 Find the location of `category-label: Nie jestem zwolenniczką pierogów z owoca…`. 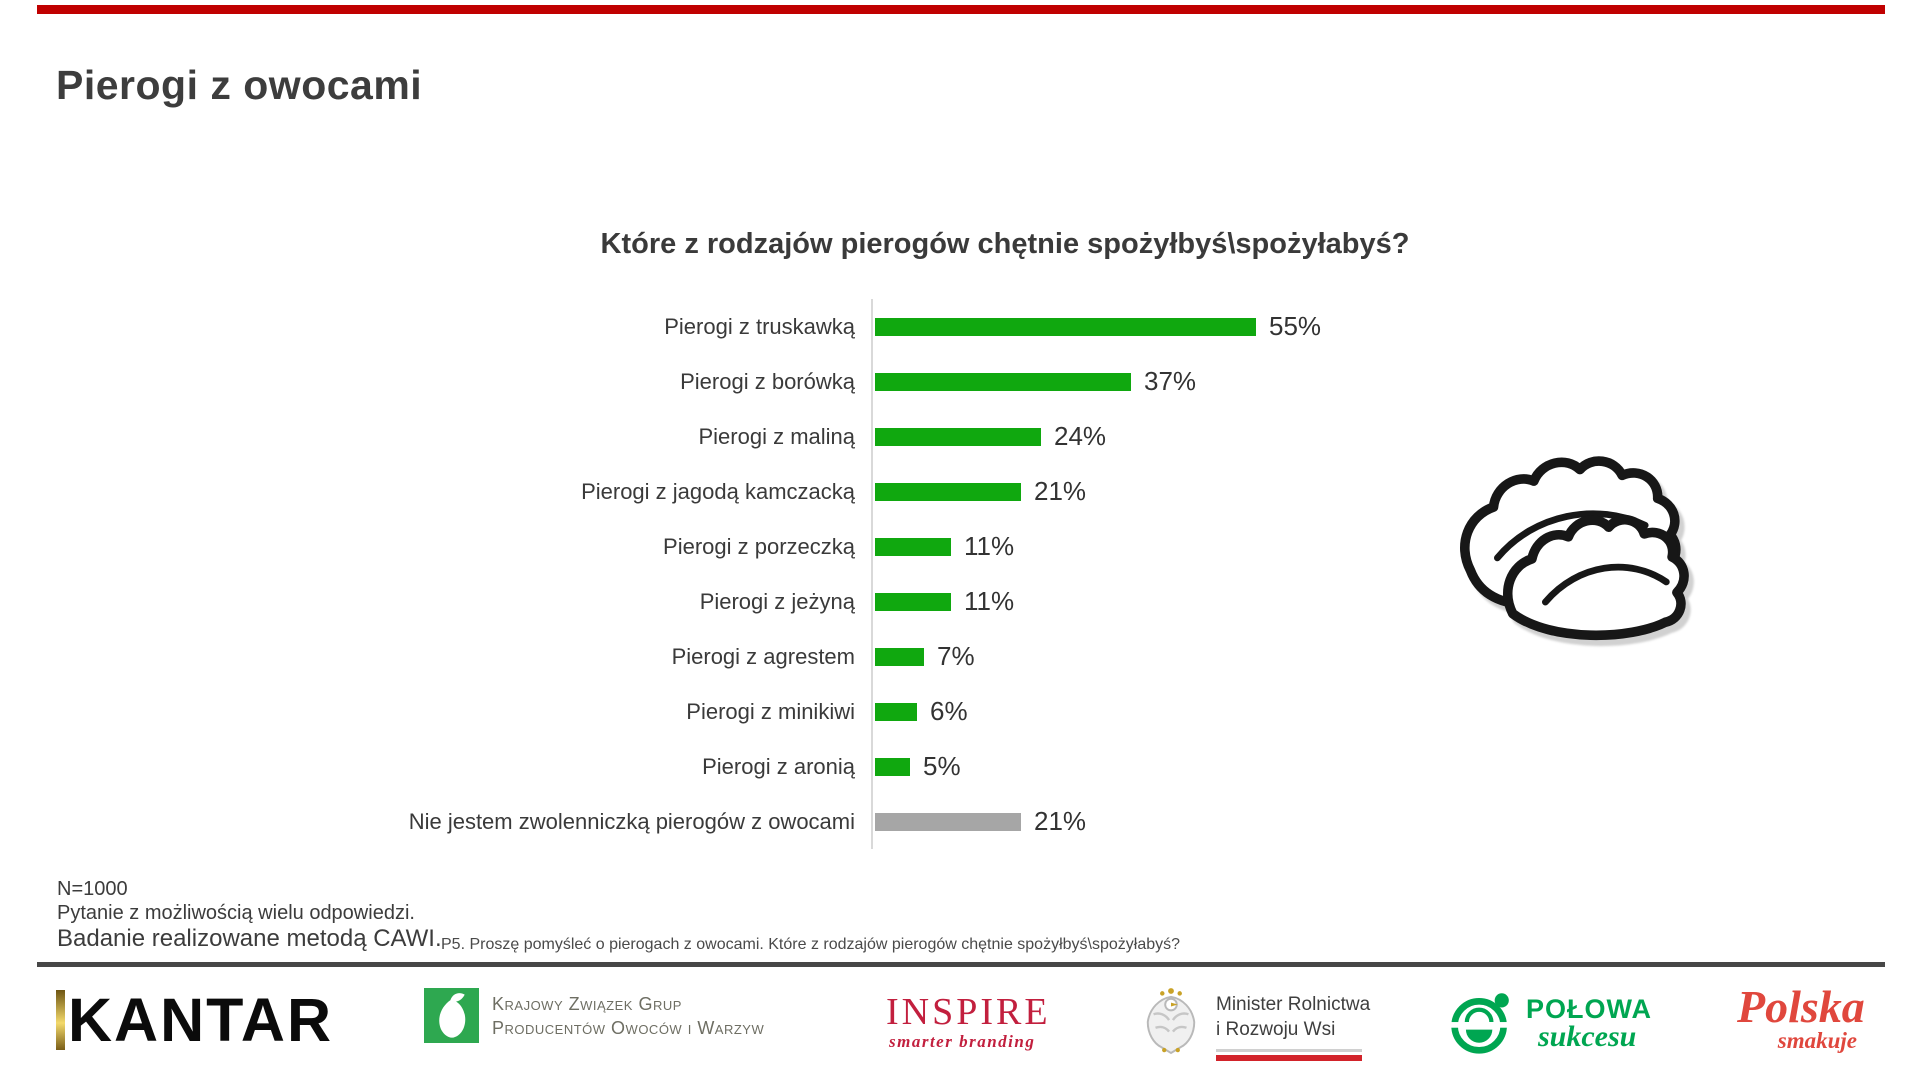

category-label: Nie jestem zwolenniczką pierogów z owoca… is located at coordinates (631, 821).